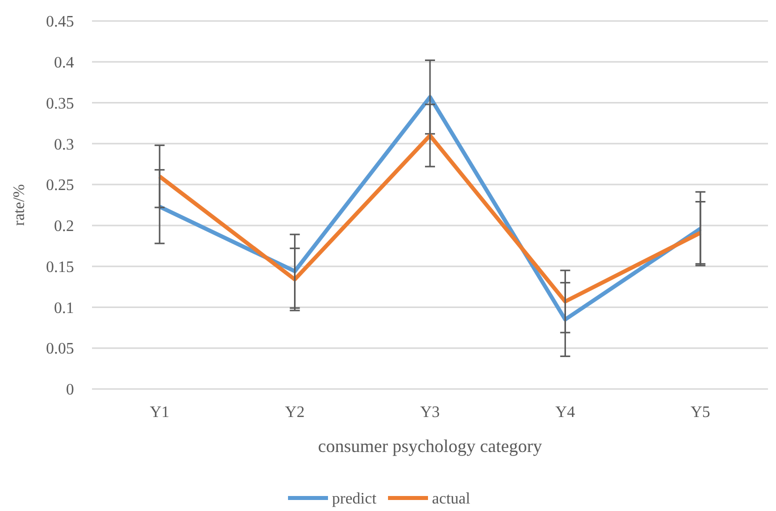 The height and width of the screenshot is (511, 776). Describe the element at coordinates (60, 349) in the screenshot. I see `y-tick-label: 0.05` at that location.